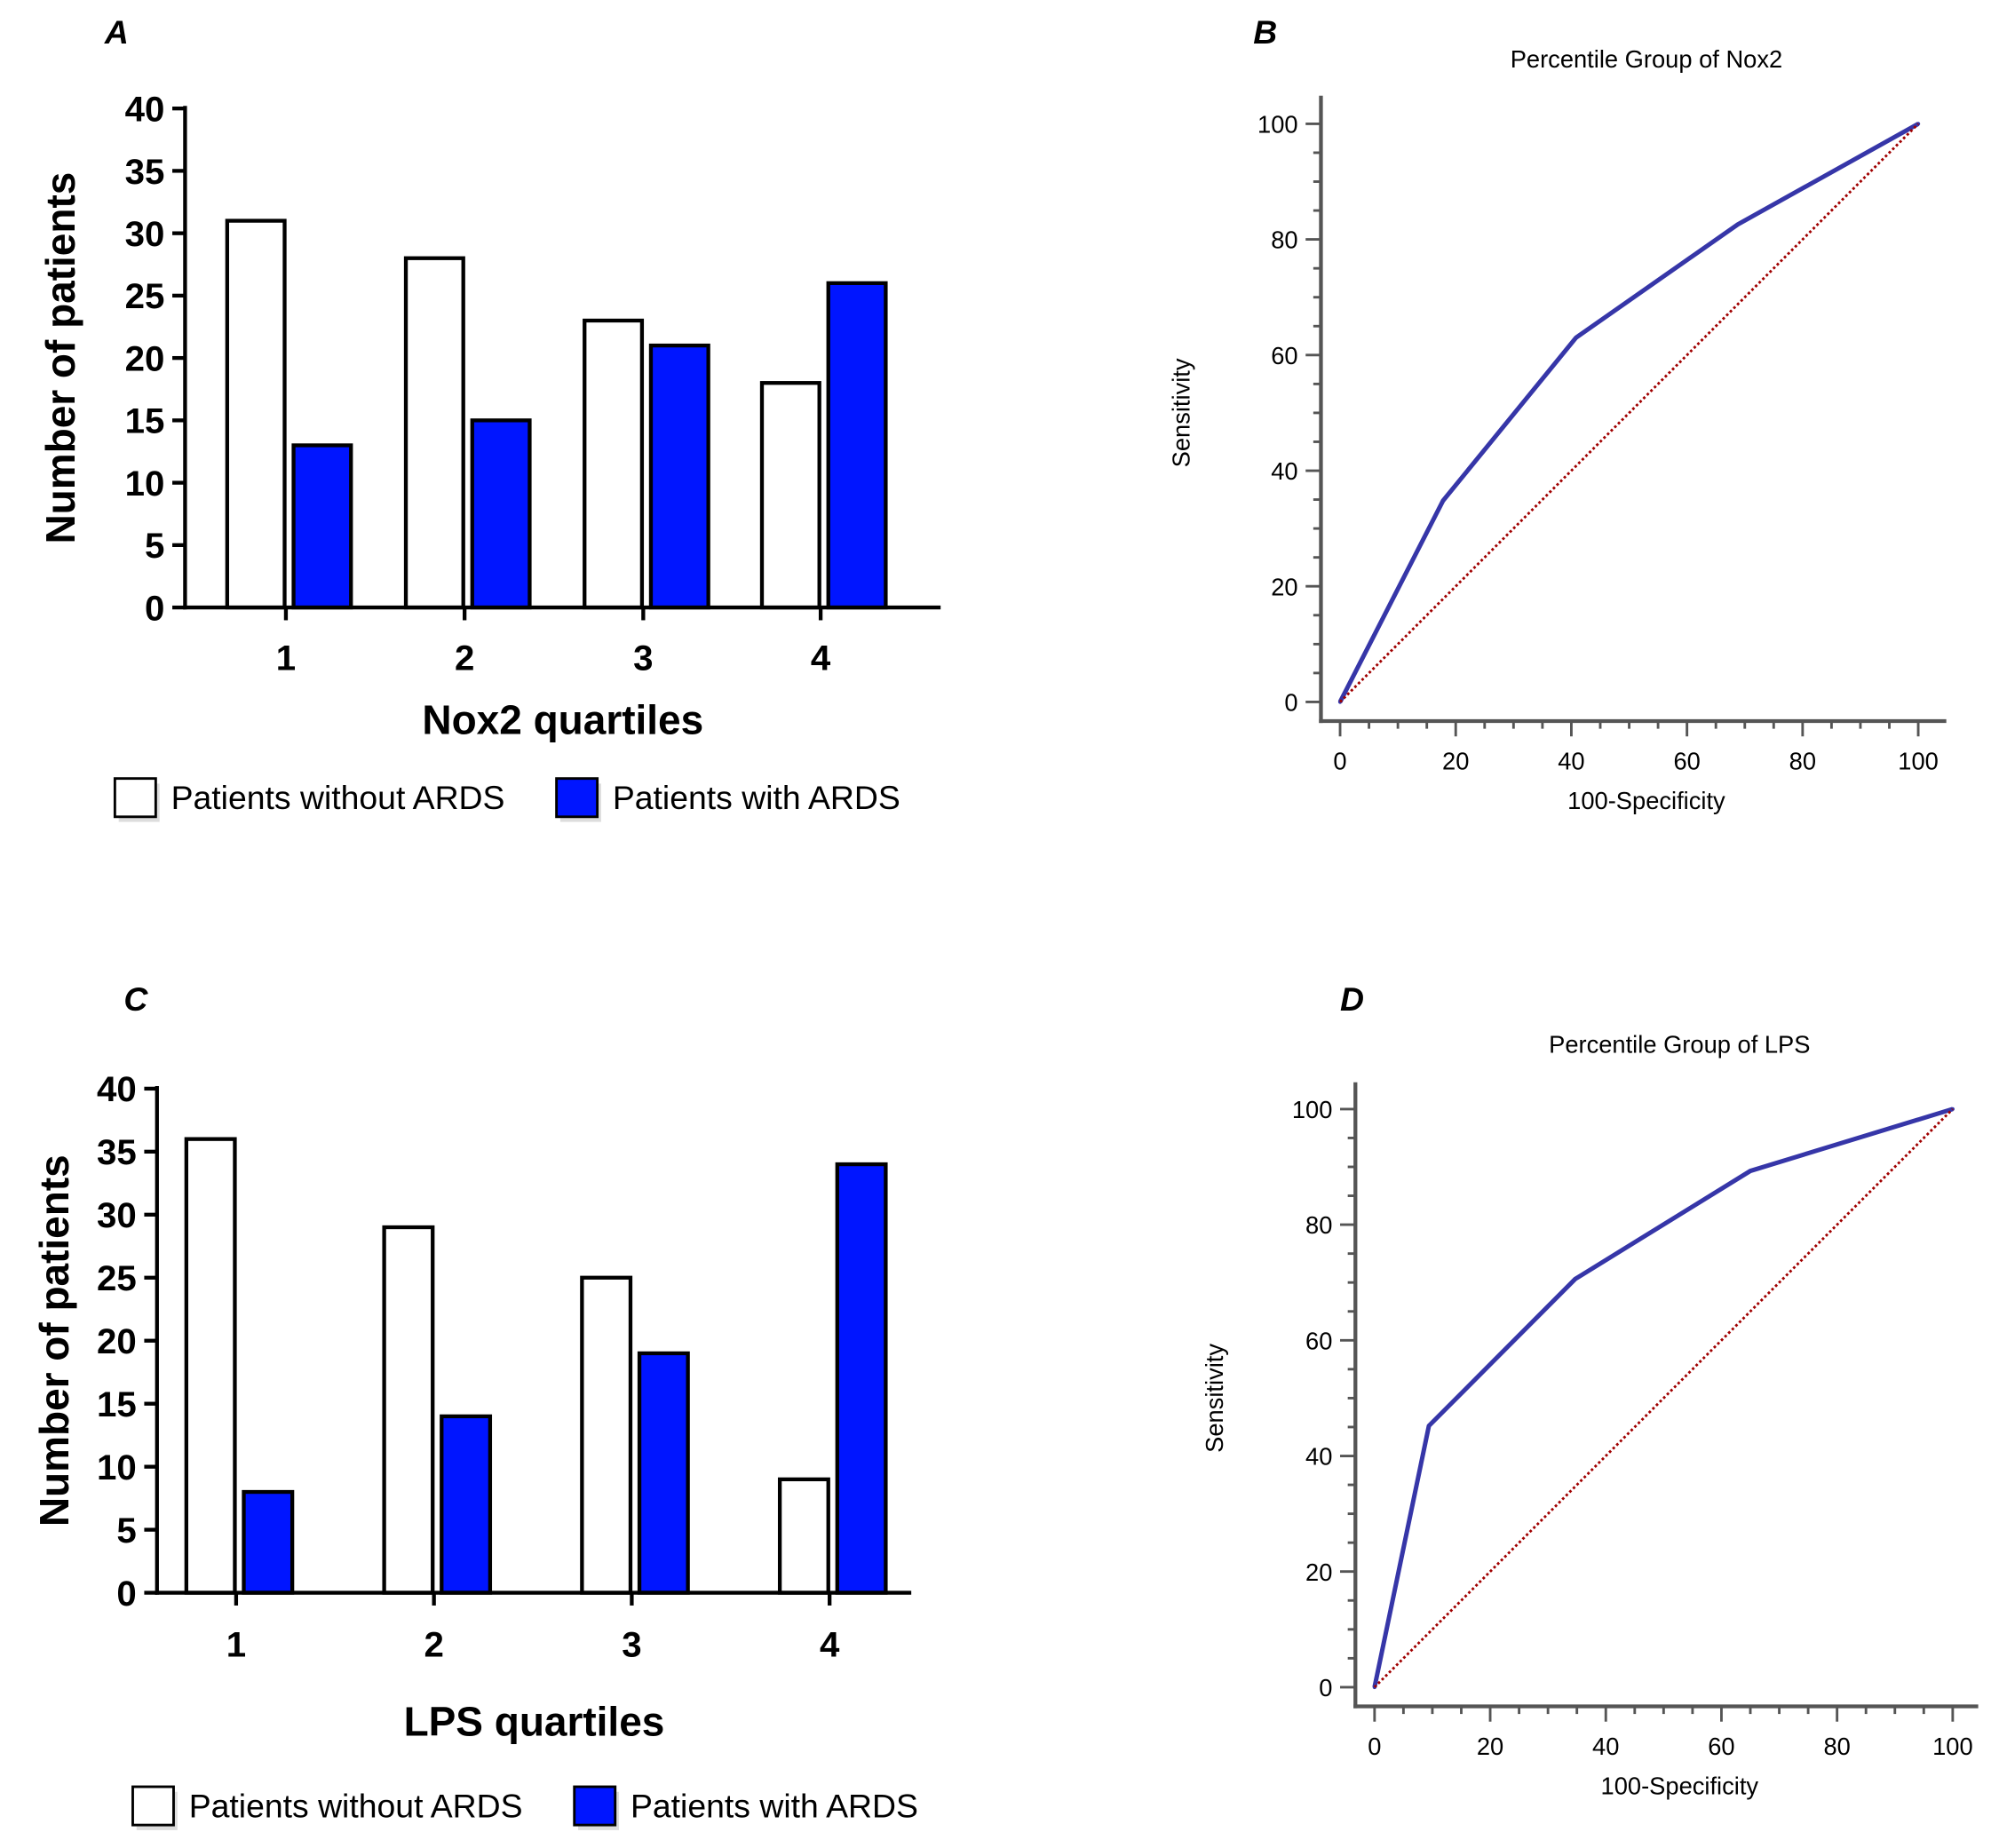 The width and height of the screenshot is (1991, 1848). What do you see at coordinates (562, 719) in the screenshot?
I see `x-axis-title: Nox2 quartiles` at bounding box center [562, 719].